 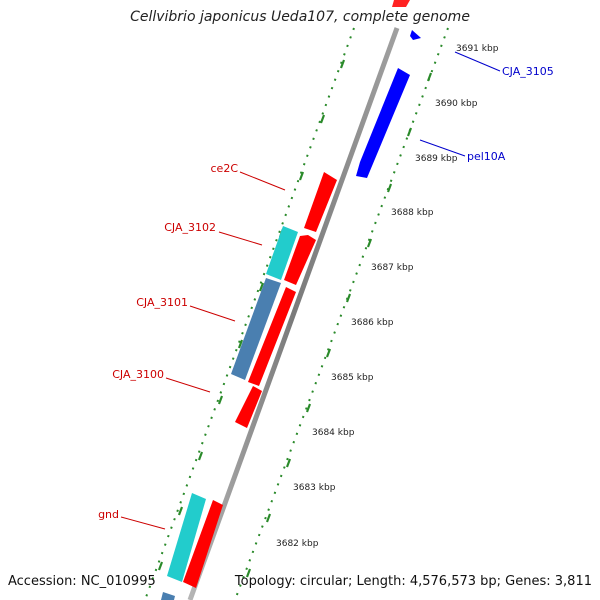 What do you see at coordinates (486, 156) in the screenshot?
I see `gene-label-pel10A: pel10A` at bounding box center [486, 156].